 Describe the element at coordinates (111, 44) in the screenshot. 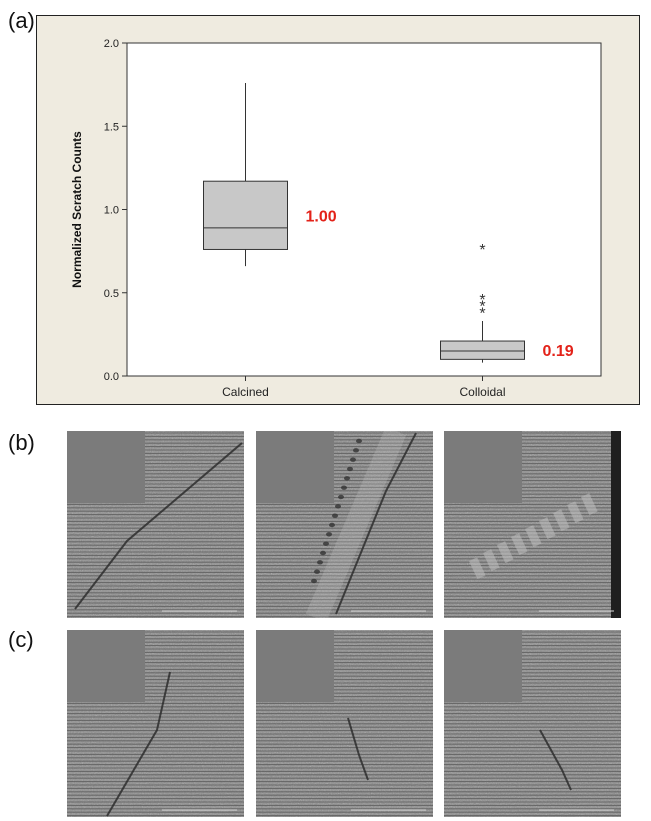

I see `y-tick-label: 2.0` at that location.